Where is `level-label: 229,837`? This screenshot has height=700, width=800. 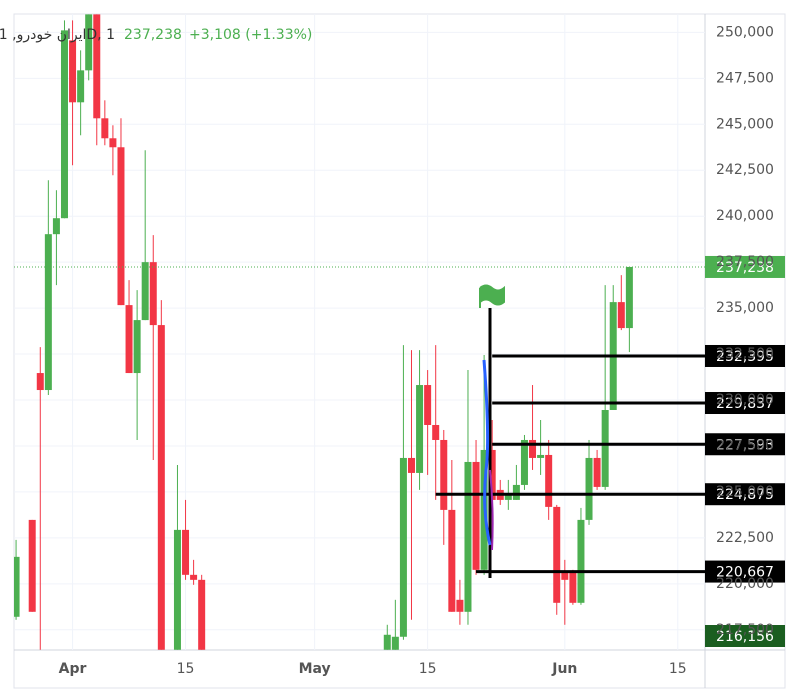 level-label: 229,837 is located at coordinates (745, 404).